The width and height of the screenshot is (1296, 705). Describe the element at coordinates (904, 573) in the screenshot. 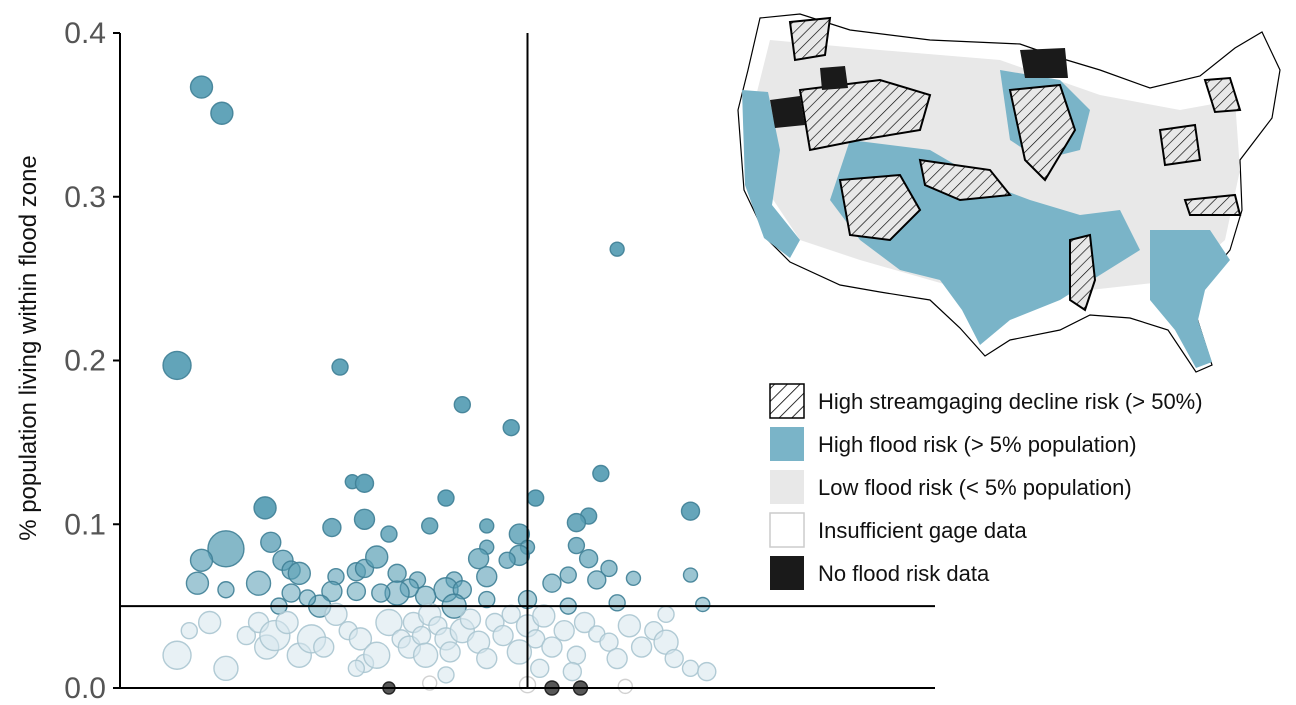

I see `legend-label: No flood risk data` at that location.